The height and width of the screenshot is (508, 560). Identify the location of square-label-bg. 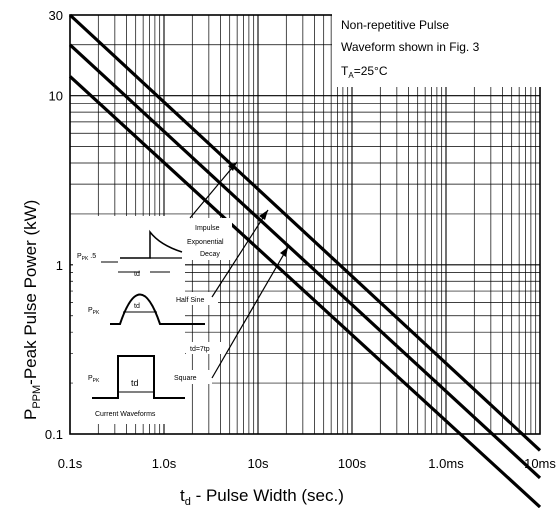
(191, 377).